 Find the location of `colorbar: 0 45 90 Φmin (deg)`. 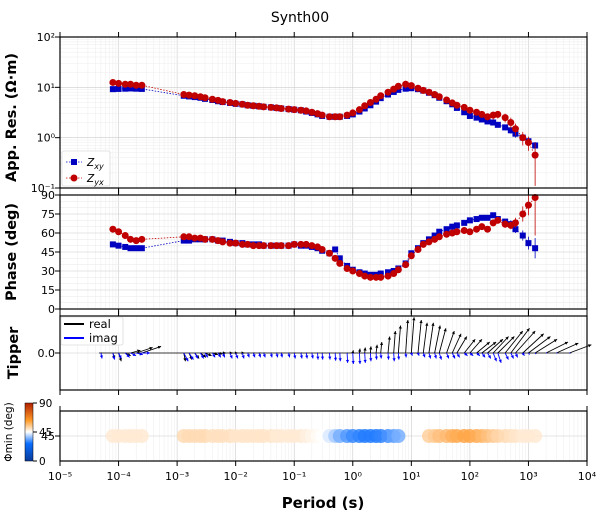

colorbar: 0 45 90 Φmin (deg) is located at coordinates (27, 433).